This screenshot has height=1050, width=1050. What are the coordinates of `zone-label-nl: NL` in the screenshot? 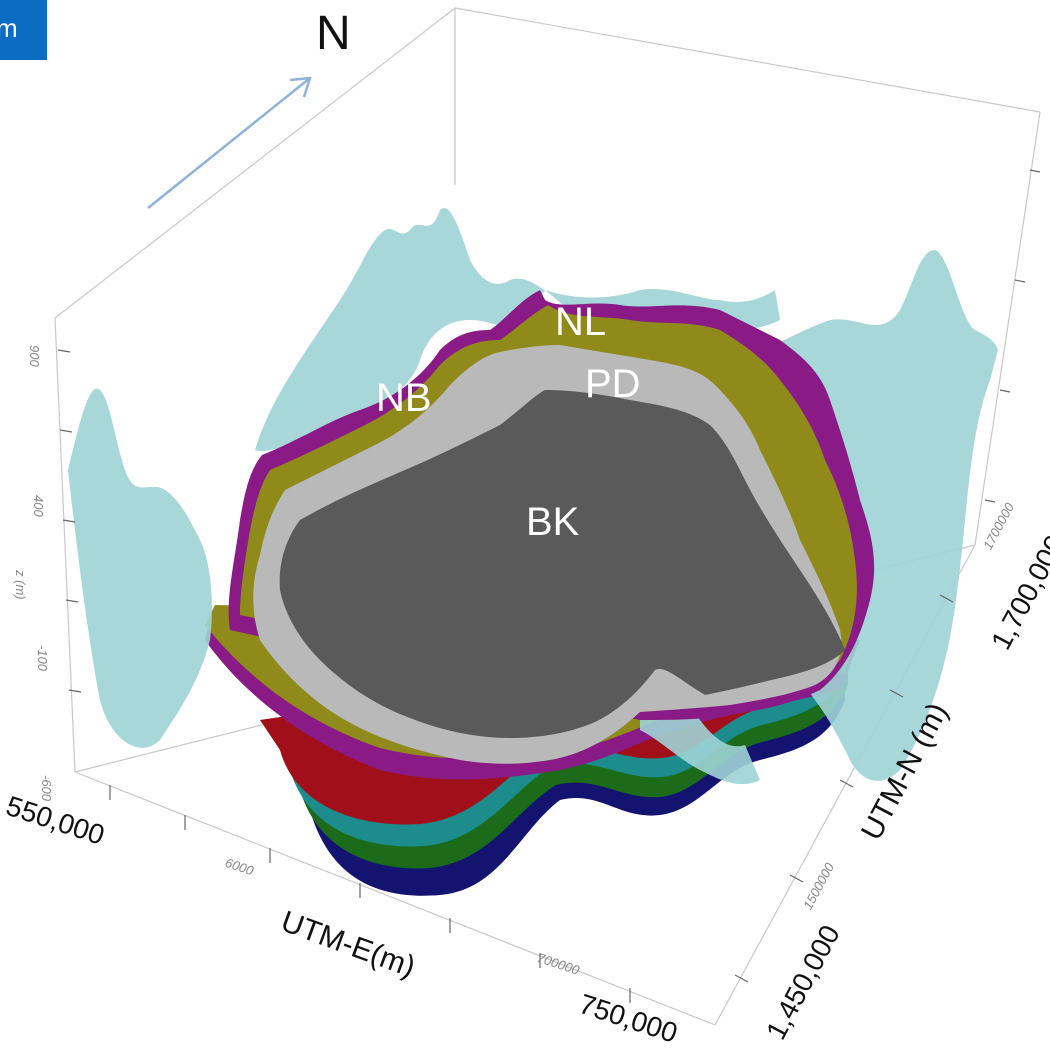 It's located at (581, 322).